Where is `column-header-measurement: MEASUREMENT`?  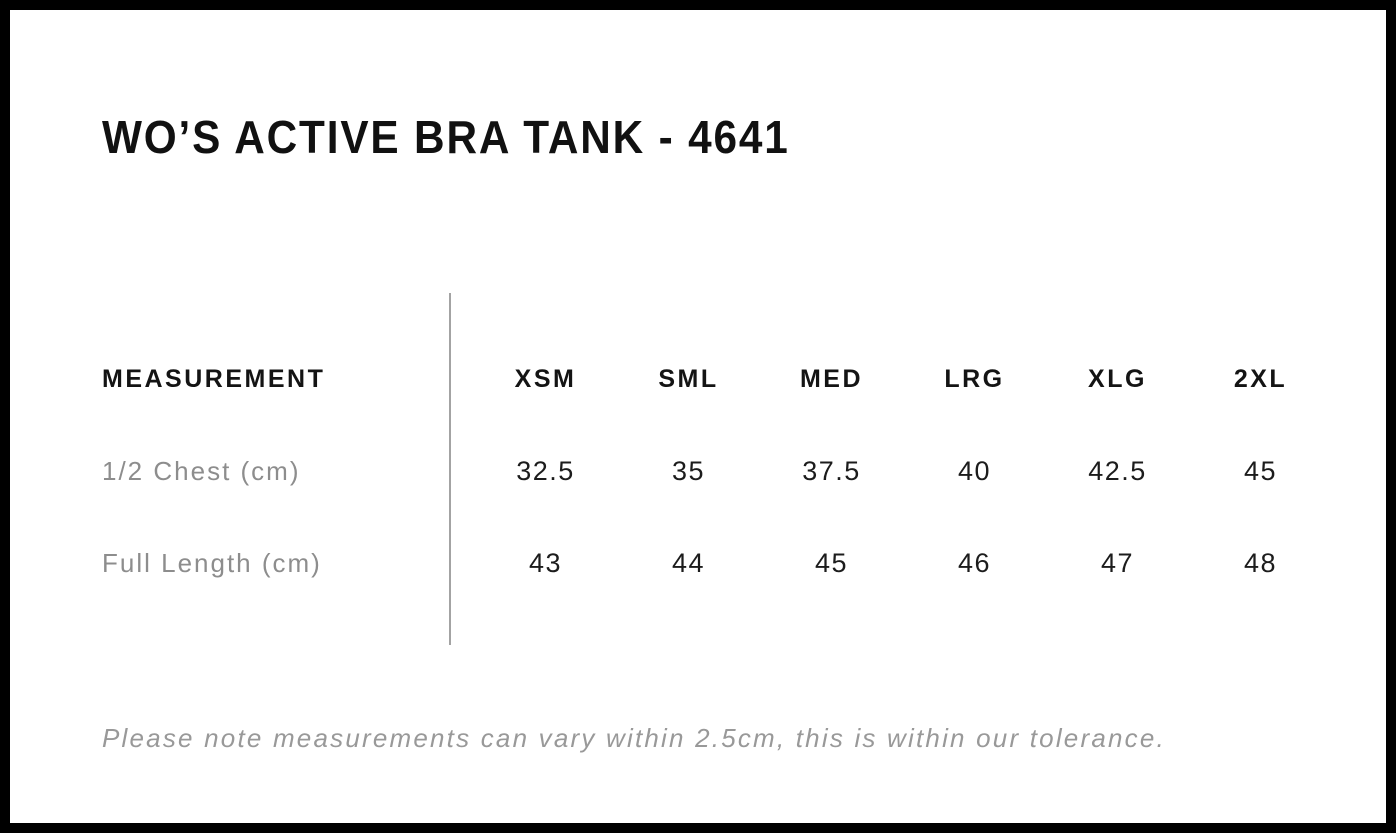 column-header-measurement: MEASUREMENT is located at coordinates (214, 378).